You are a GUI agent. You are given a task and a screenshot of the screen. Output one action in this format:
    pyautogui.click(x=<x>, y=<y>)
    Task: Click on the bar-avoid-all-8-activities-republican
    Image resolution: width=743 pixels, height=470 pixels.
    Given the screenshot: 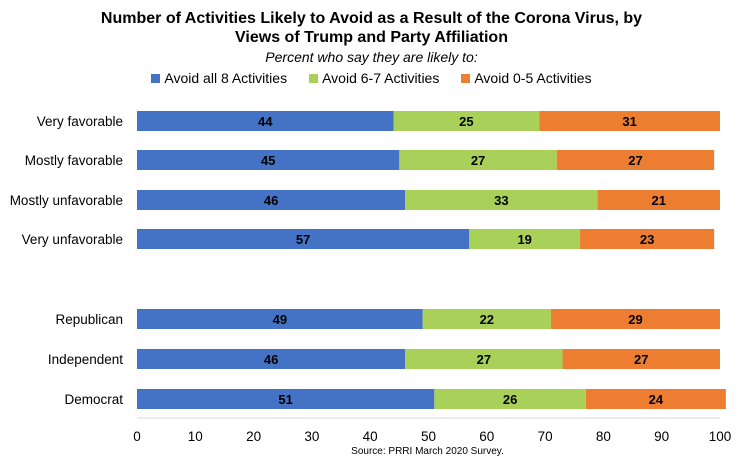 What is the action you would take?
    pyautogui.click(x=280, y=319)
    